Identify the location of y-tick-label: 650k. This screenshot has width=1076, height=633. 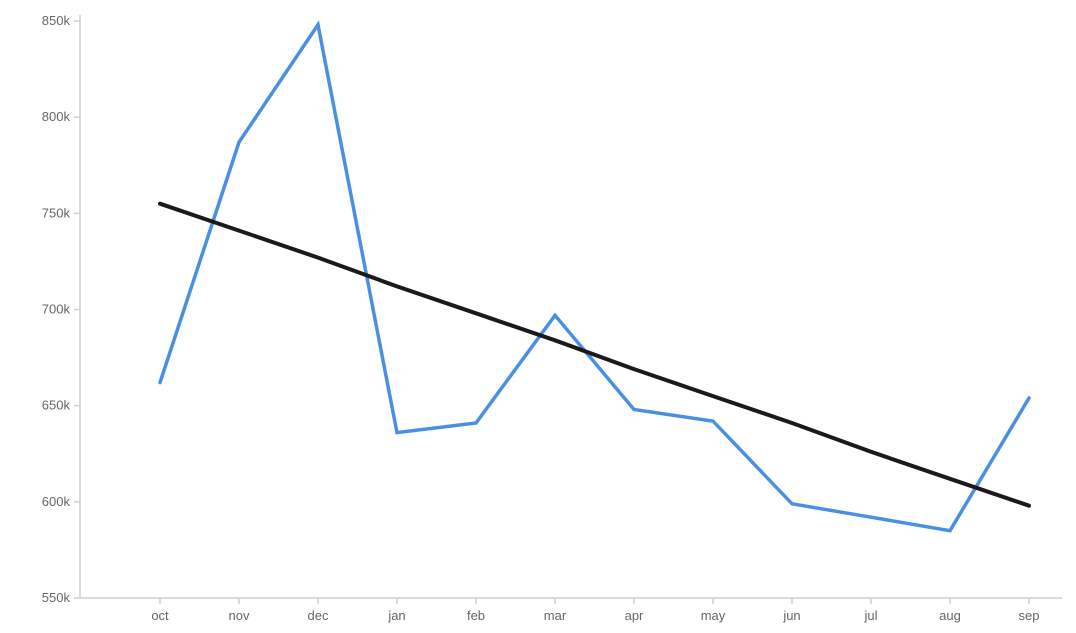
(56, 405).